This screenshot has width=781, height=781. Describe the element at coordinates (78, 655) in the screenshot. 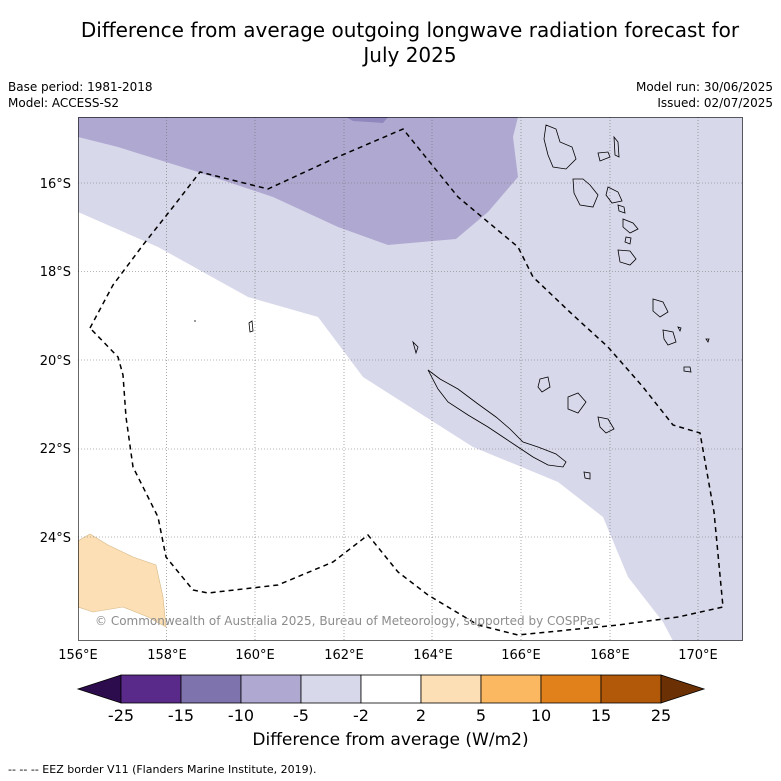

I see `lon-label: 156°E` at that location.